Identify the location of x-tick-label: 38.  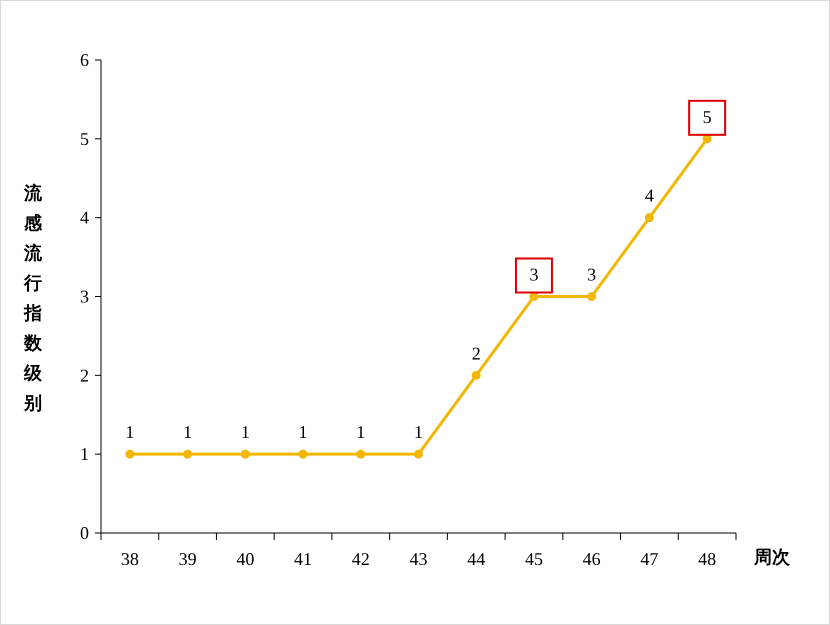
(129, 559).